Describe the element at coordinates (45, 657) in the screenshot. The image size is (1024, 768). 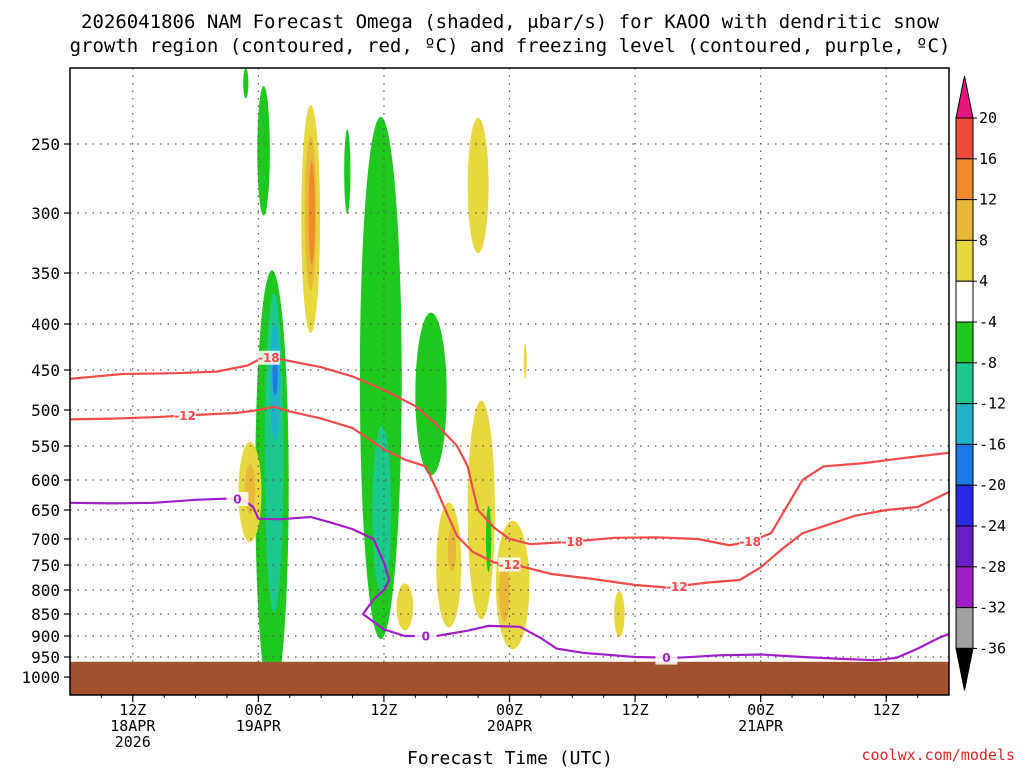
I see `y-tick-label: 950` at that location.